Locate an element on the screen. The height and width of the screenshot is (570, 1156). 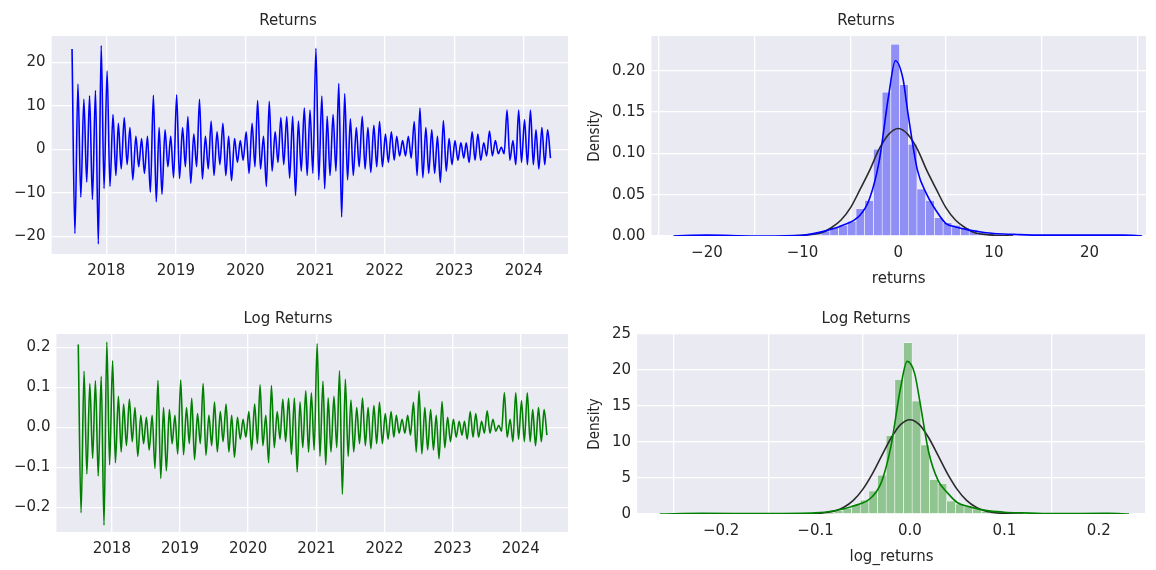
y-tick-label: −0.1 is located at coordinates (32, 466).